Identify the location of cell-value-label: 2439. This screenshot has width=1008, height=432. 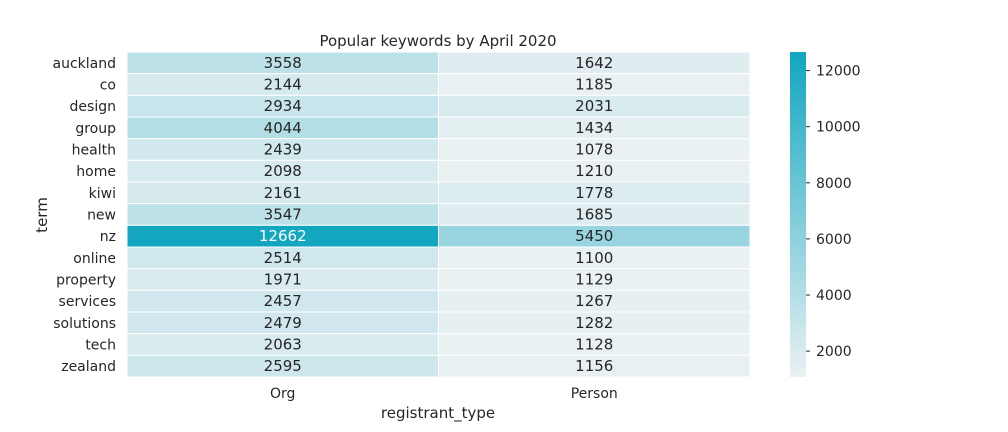
(283, 150).